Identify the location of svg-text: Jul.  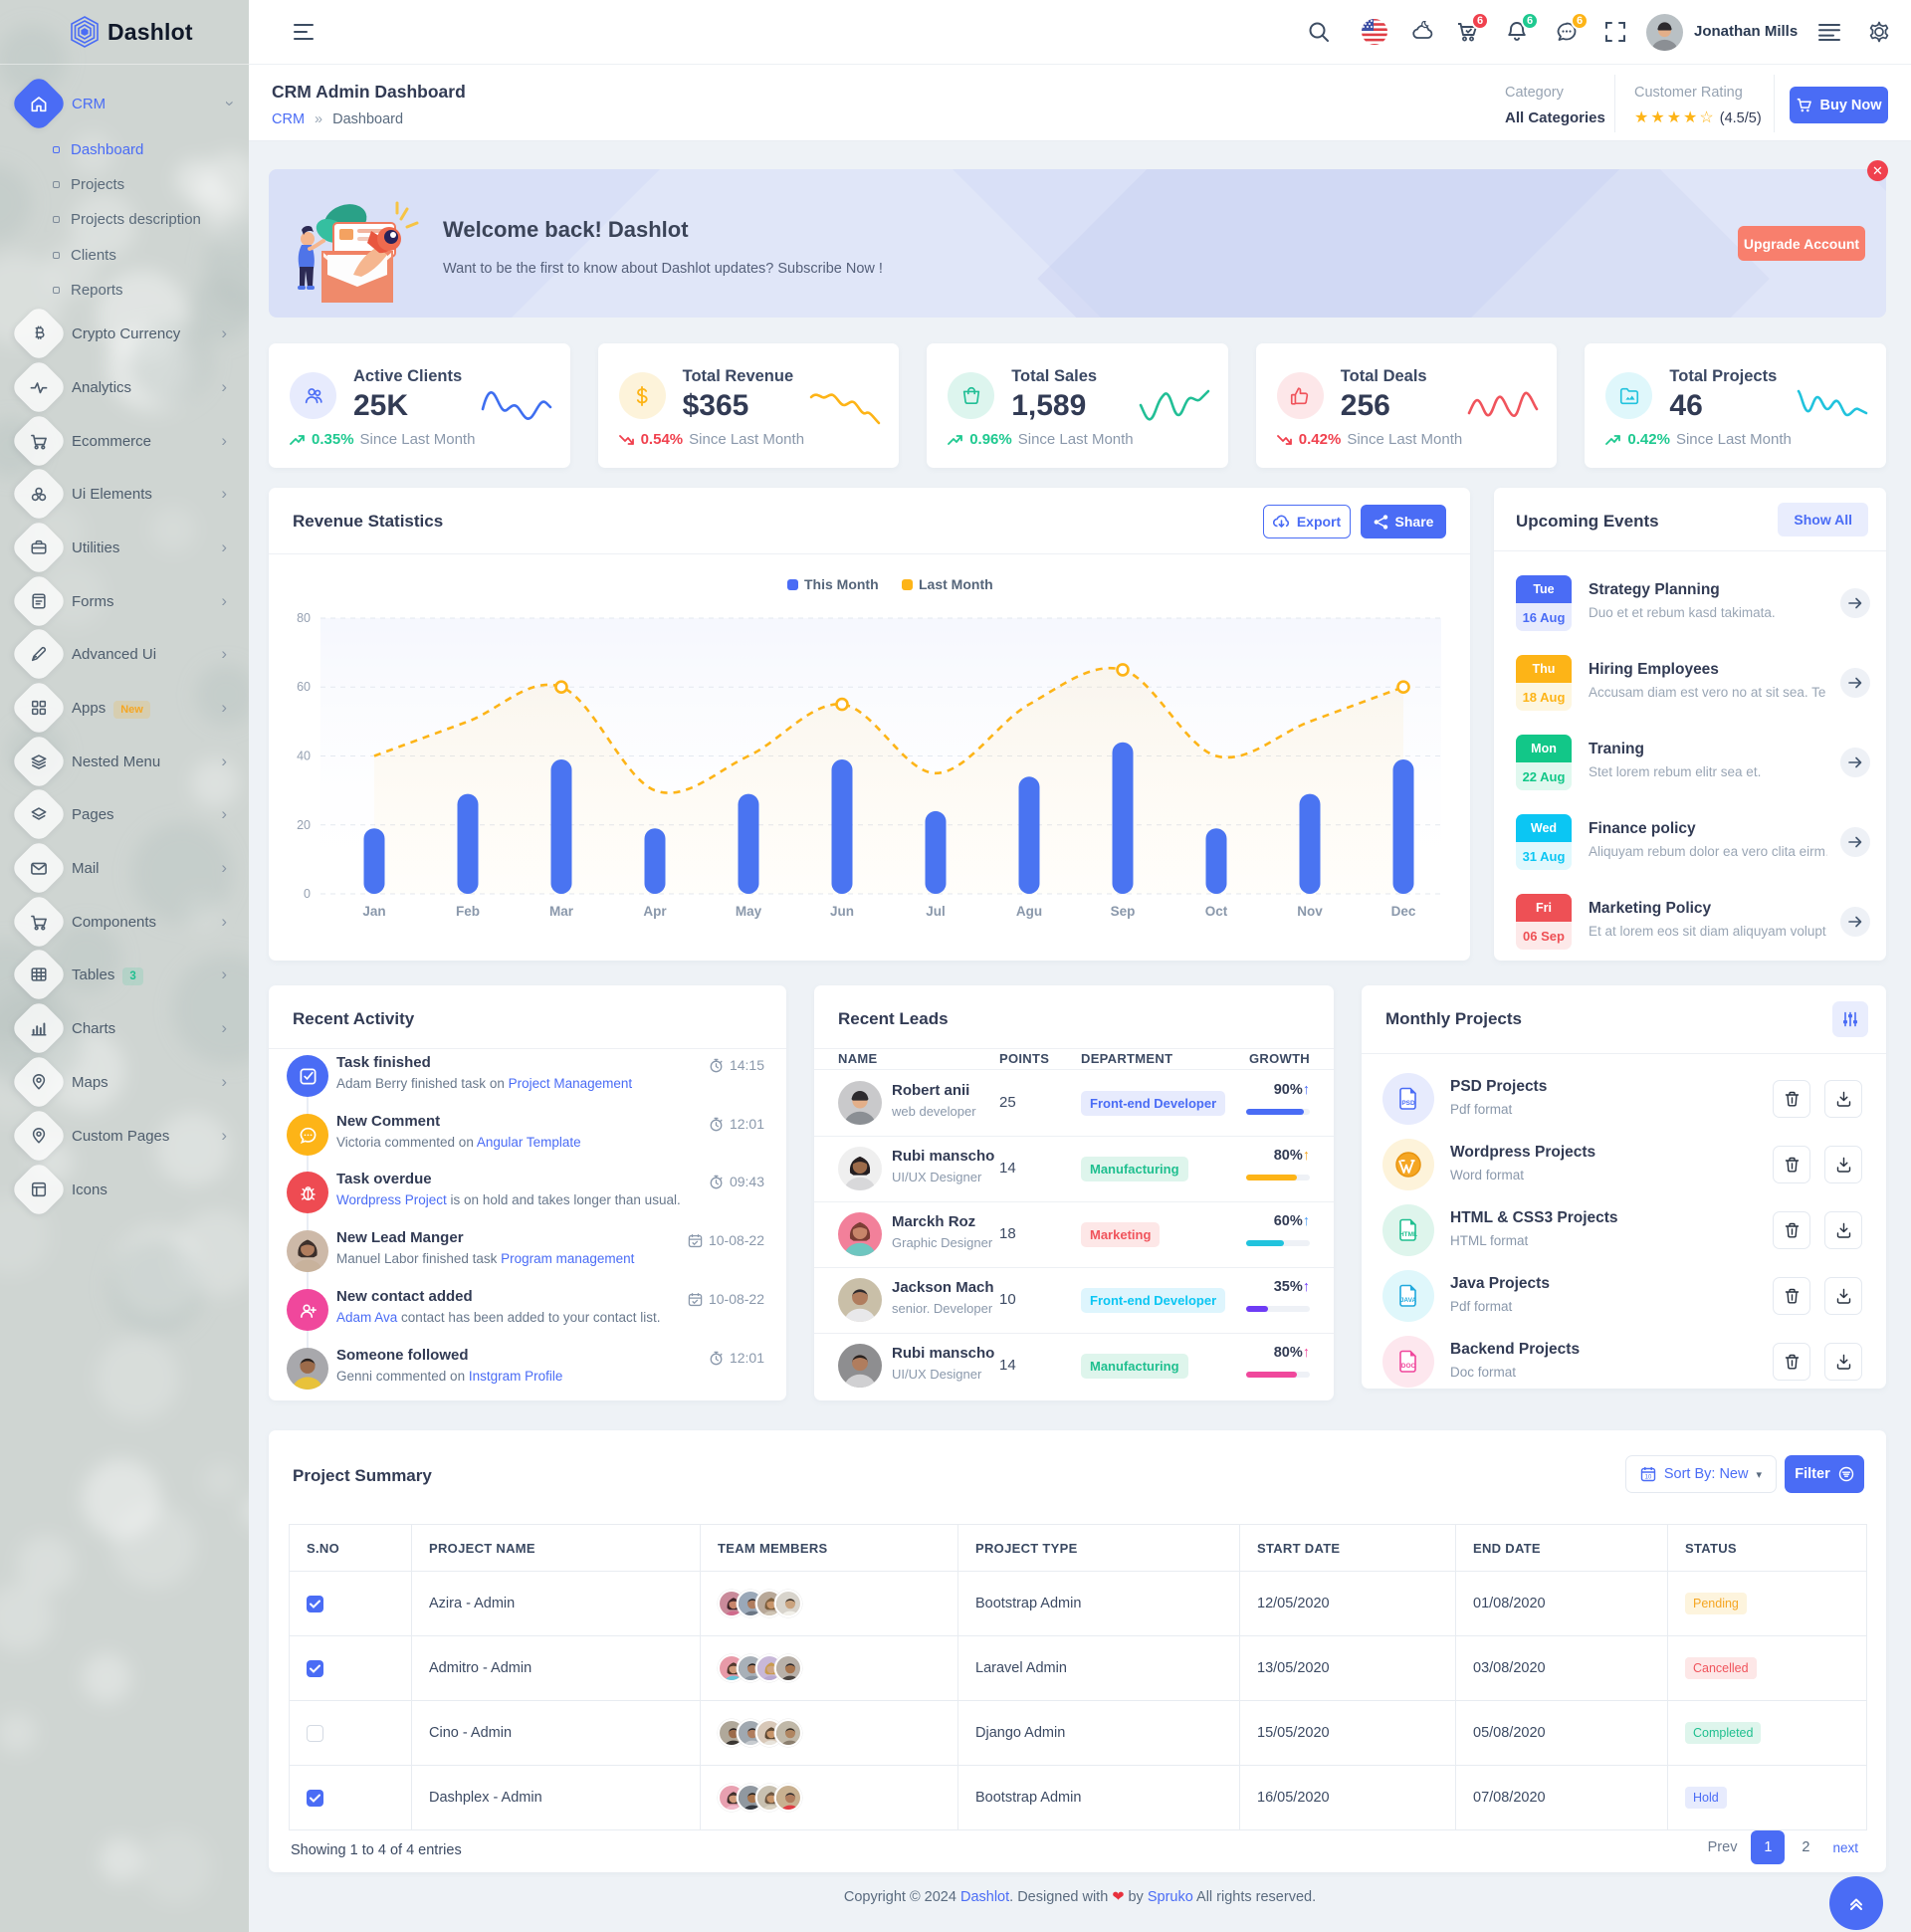
(936, 911).